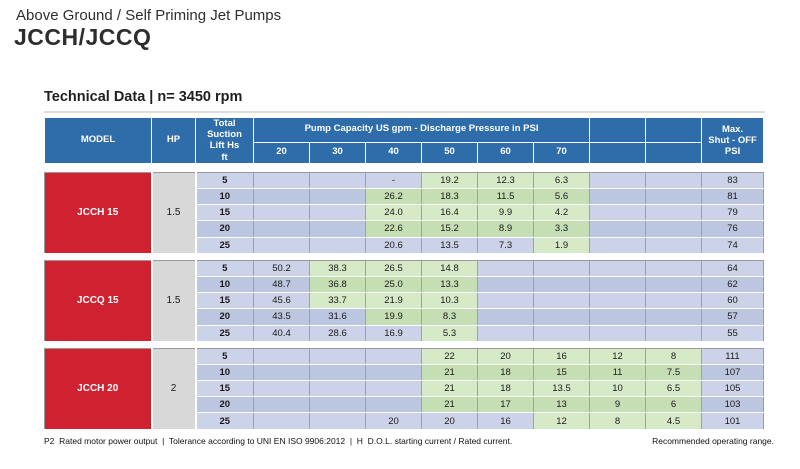  Describe the element at coordinates (337, 285) in the screenshot. I see `capacity-cell: 36.8` at that location.